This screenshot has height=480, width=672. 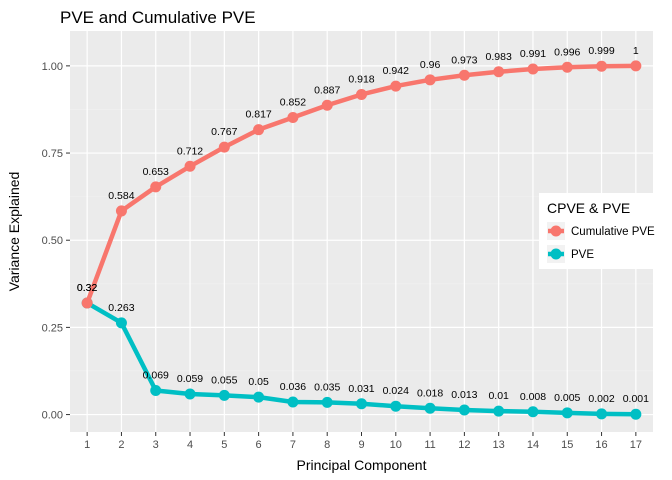 I want to click on chart-title: PVE and Cumulative PVE, so click(x=158, y=17).